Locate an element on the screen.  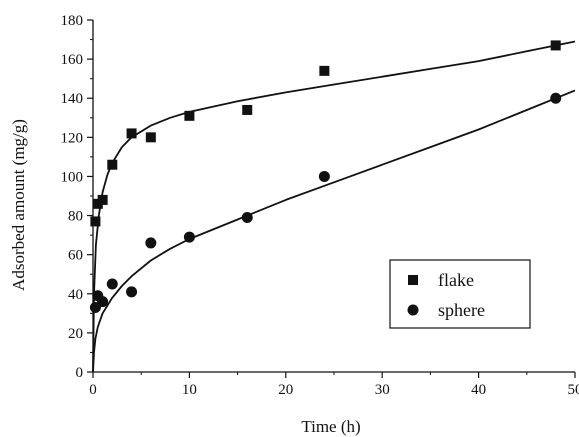
legend-marker-sphere is located at coordinates (413, 310).